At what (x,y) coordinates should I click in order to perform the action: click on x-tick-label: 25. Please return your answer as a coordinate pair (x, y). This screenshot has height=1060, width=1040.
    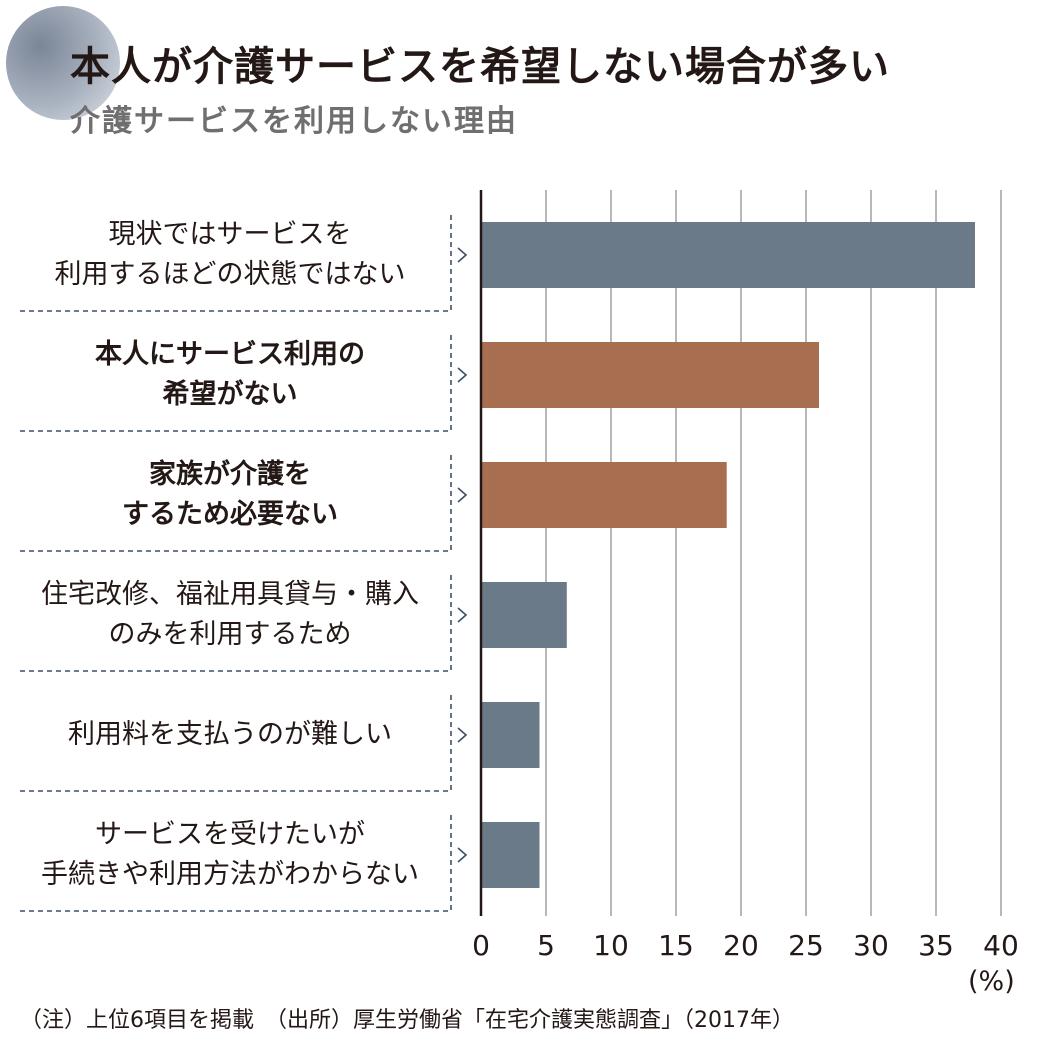
    Looking at the image, I should click on (806, 945).